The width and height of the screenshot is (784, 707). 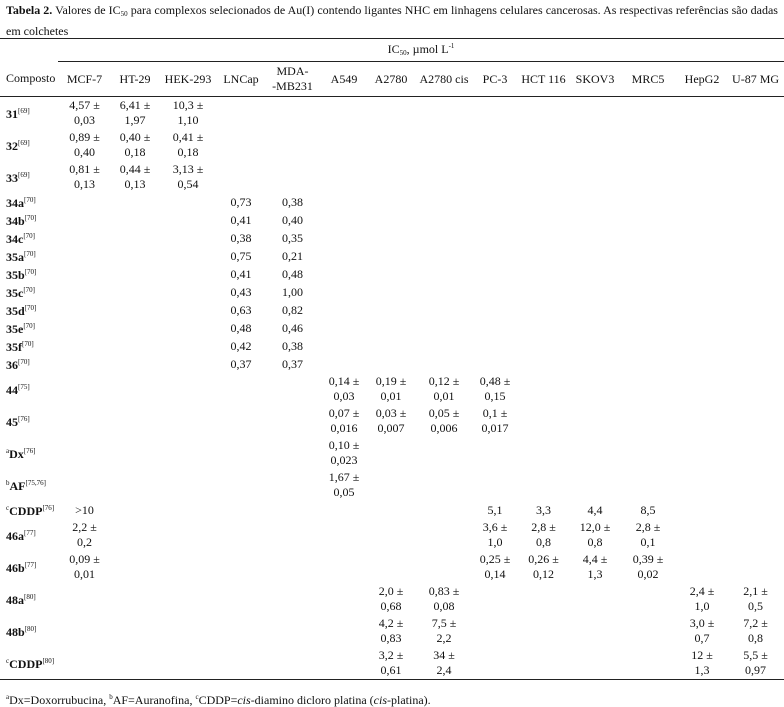 I want to click on value-text: 0,46, so click(x=292, y=327).